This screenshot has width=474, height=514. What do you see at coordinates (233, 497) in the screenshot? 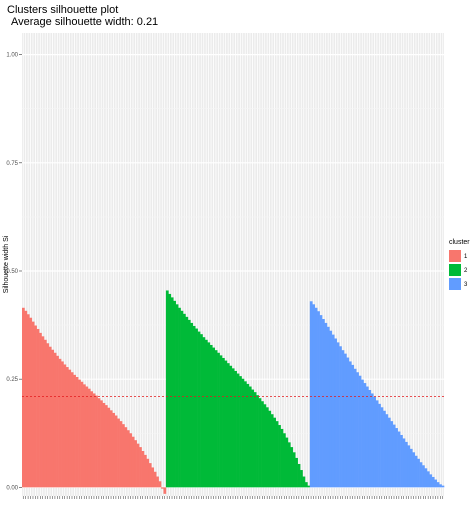
I see `x-axis-ticks` at bounding box center [233, 497].